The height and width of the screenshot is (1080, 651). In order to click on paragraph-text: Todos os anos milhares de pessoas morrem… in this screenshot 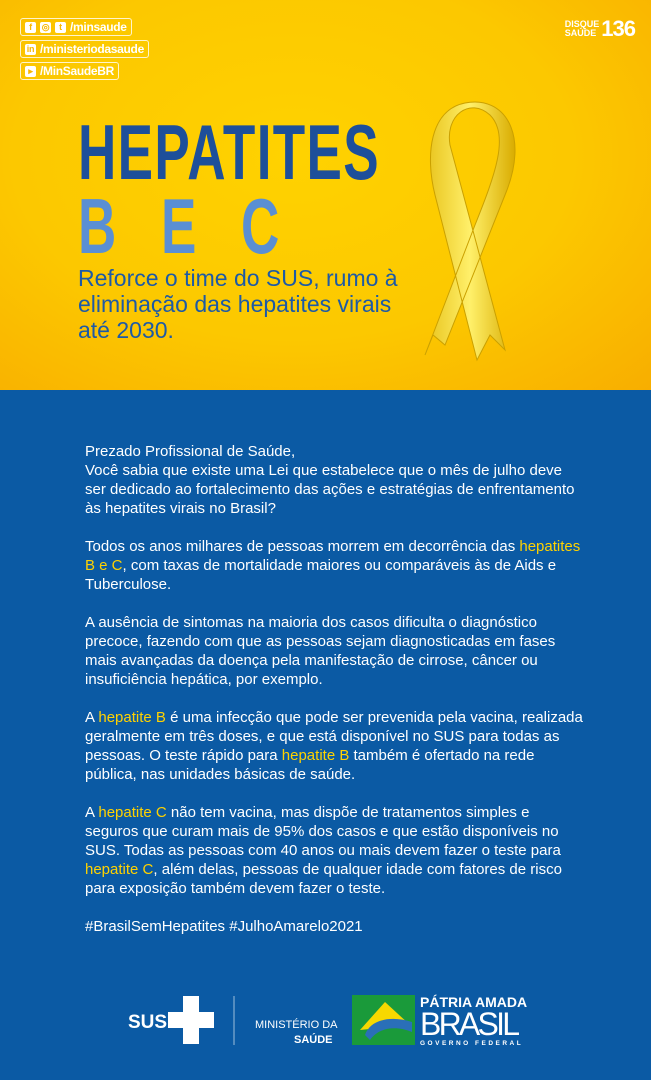, I will do `click(302, 546)`.